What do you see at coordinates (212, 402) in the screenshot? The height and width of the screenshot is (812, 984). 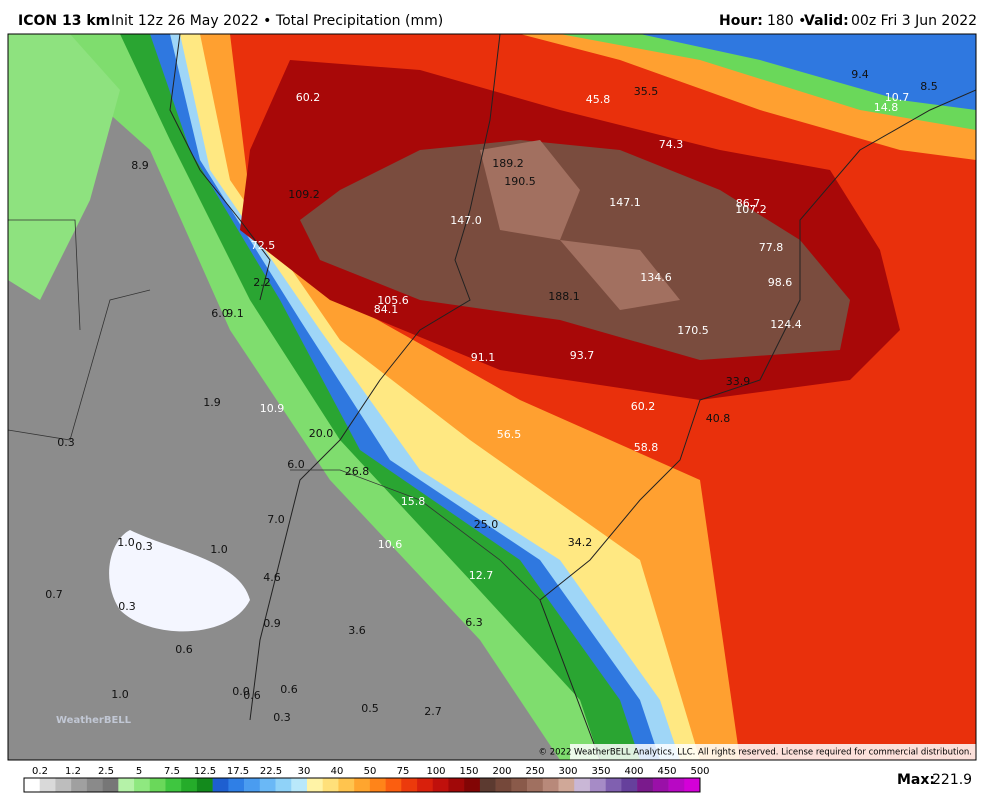 I see `point-value: 1.9` at bounding box center [212, 402].